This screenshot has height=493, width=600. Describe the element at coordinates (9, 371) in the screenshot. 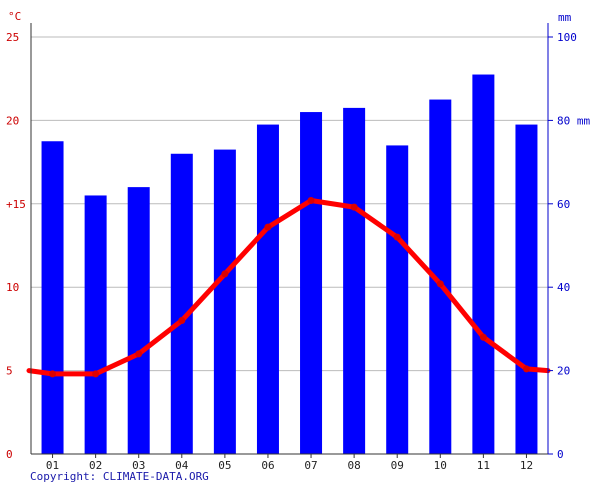

I see `left-tick-label: 5` at that location.